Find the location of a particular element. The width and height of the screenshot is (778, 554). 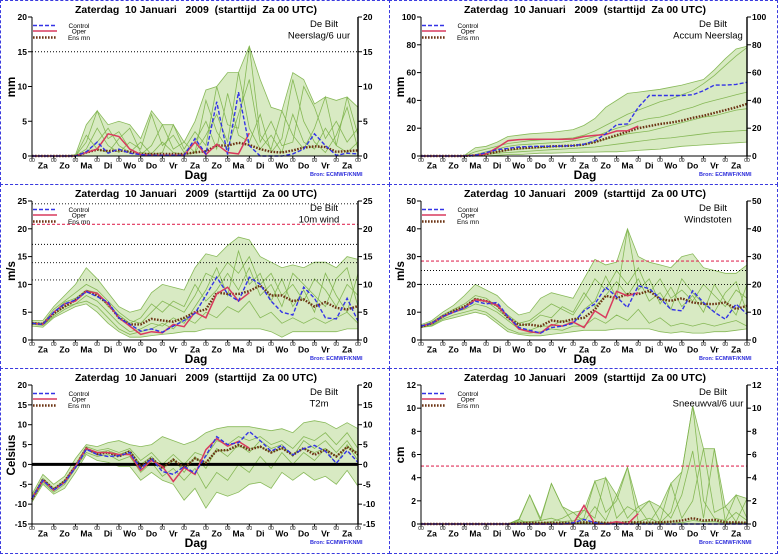

variable-label: 10m wind is located at coordinates (319, 220).